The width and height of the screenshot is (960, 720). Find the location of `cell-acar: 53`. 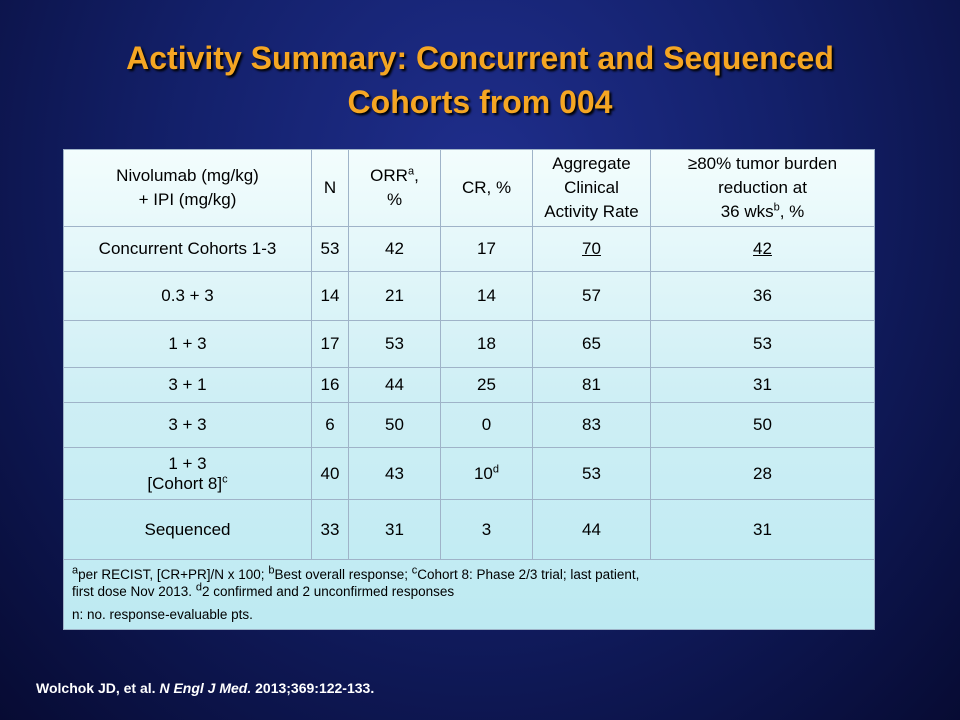

cell-acar: 53 is located at coordinates (591, 473).